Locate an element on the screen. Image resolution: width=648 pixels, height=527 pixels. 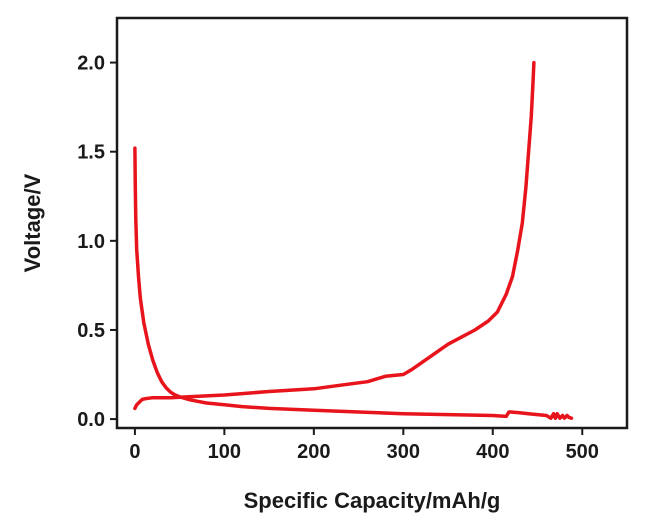
x-axis-ticks: 0 100 200 300 400 500 is located at coordinates (364, 445).